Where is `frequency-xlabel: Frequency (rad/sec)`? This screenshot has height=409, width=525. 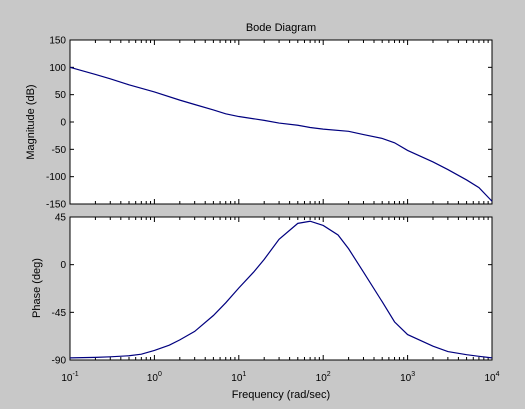
frequency-xlabel: Frequency (rad/sec) is located at coordinates (281, 395).